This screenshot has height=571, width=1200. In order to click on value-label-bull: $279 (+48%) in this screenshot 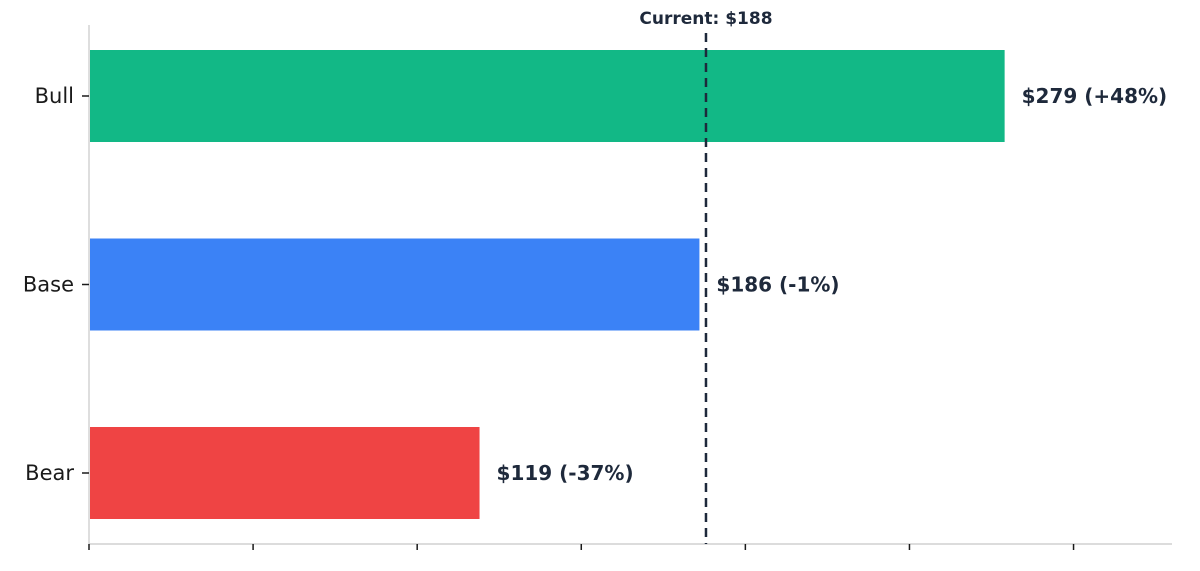, I will do `click(1095, 96)`.